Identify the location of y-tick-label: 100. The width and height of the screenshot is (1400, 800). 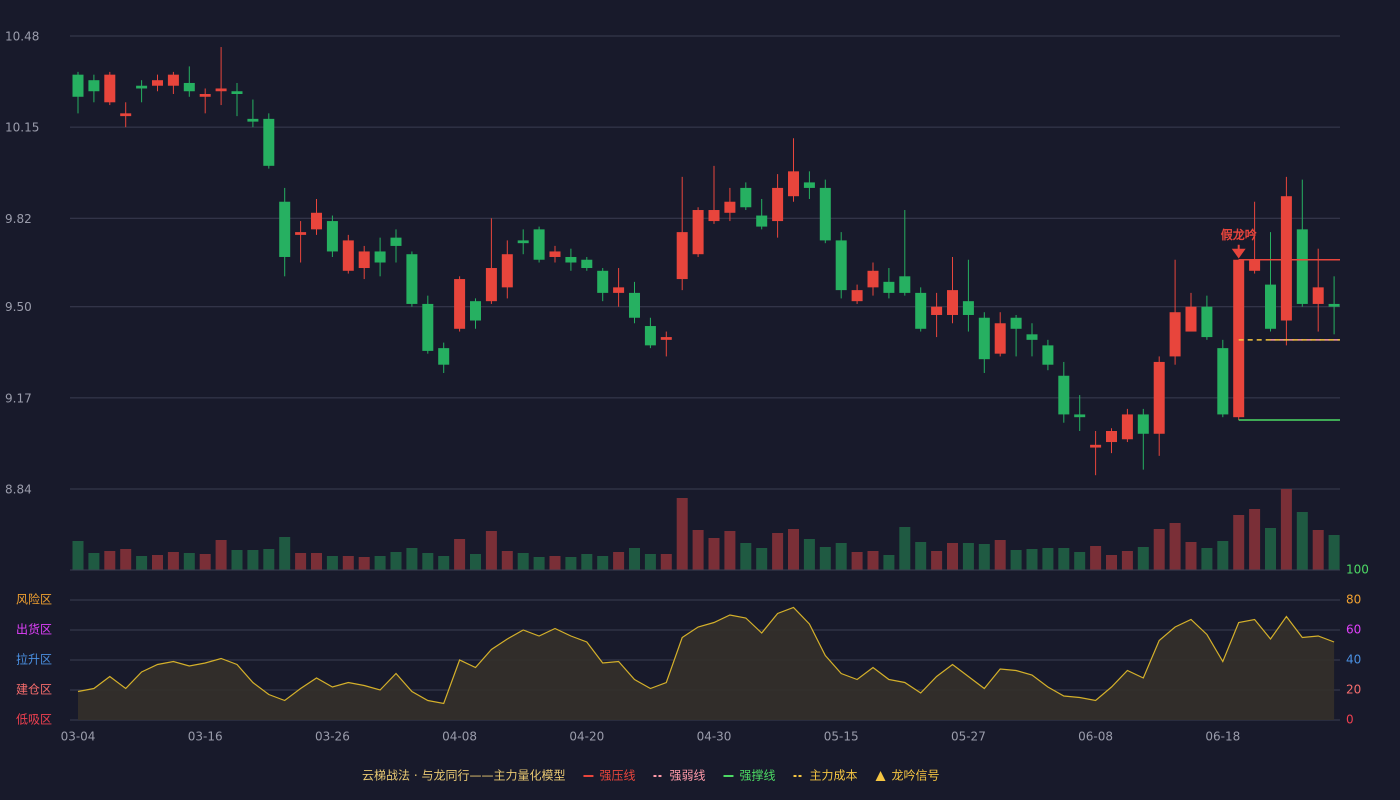
(1357, 570).